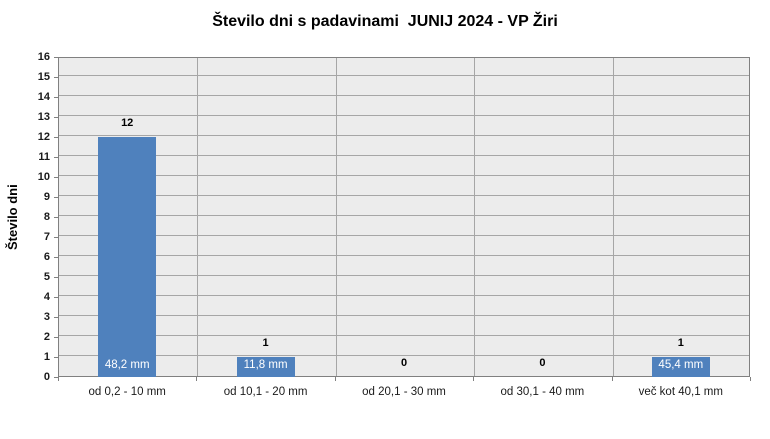  I want to click on y-tick-label: 10, so click(43, 177).